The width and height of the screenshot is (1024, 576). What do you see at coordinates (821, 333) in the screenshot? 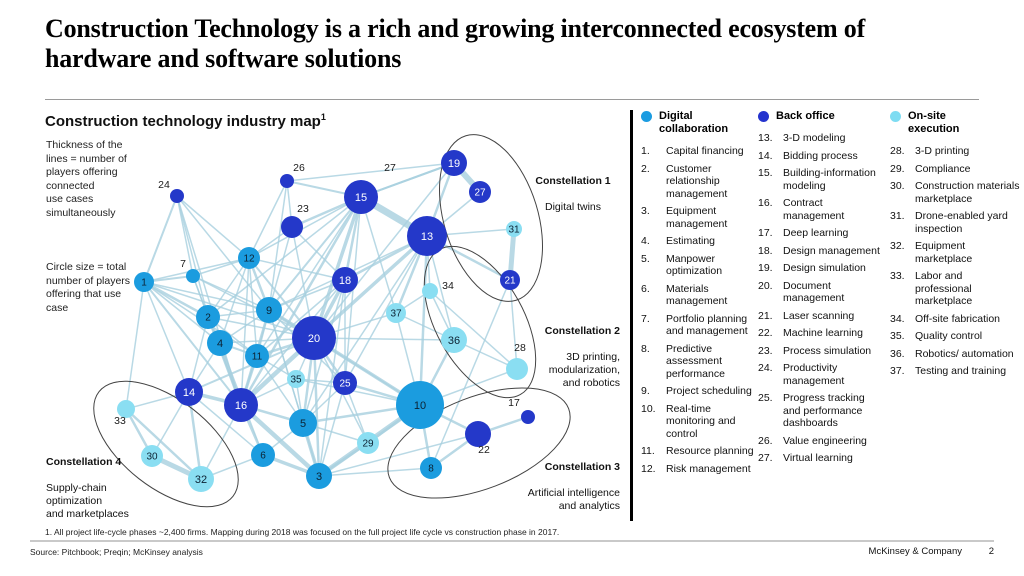
I see `legend-item: 22. Machine learning` at bounding box center [821, 333].